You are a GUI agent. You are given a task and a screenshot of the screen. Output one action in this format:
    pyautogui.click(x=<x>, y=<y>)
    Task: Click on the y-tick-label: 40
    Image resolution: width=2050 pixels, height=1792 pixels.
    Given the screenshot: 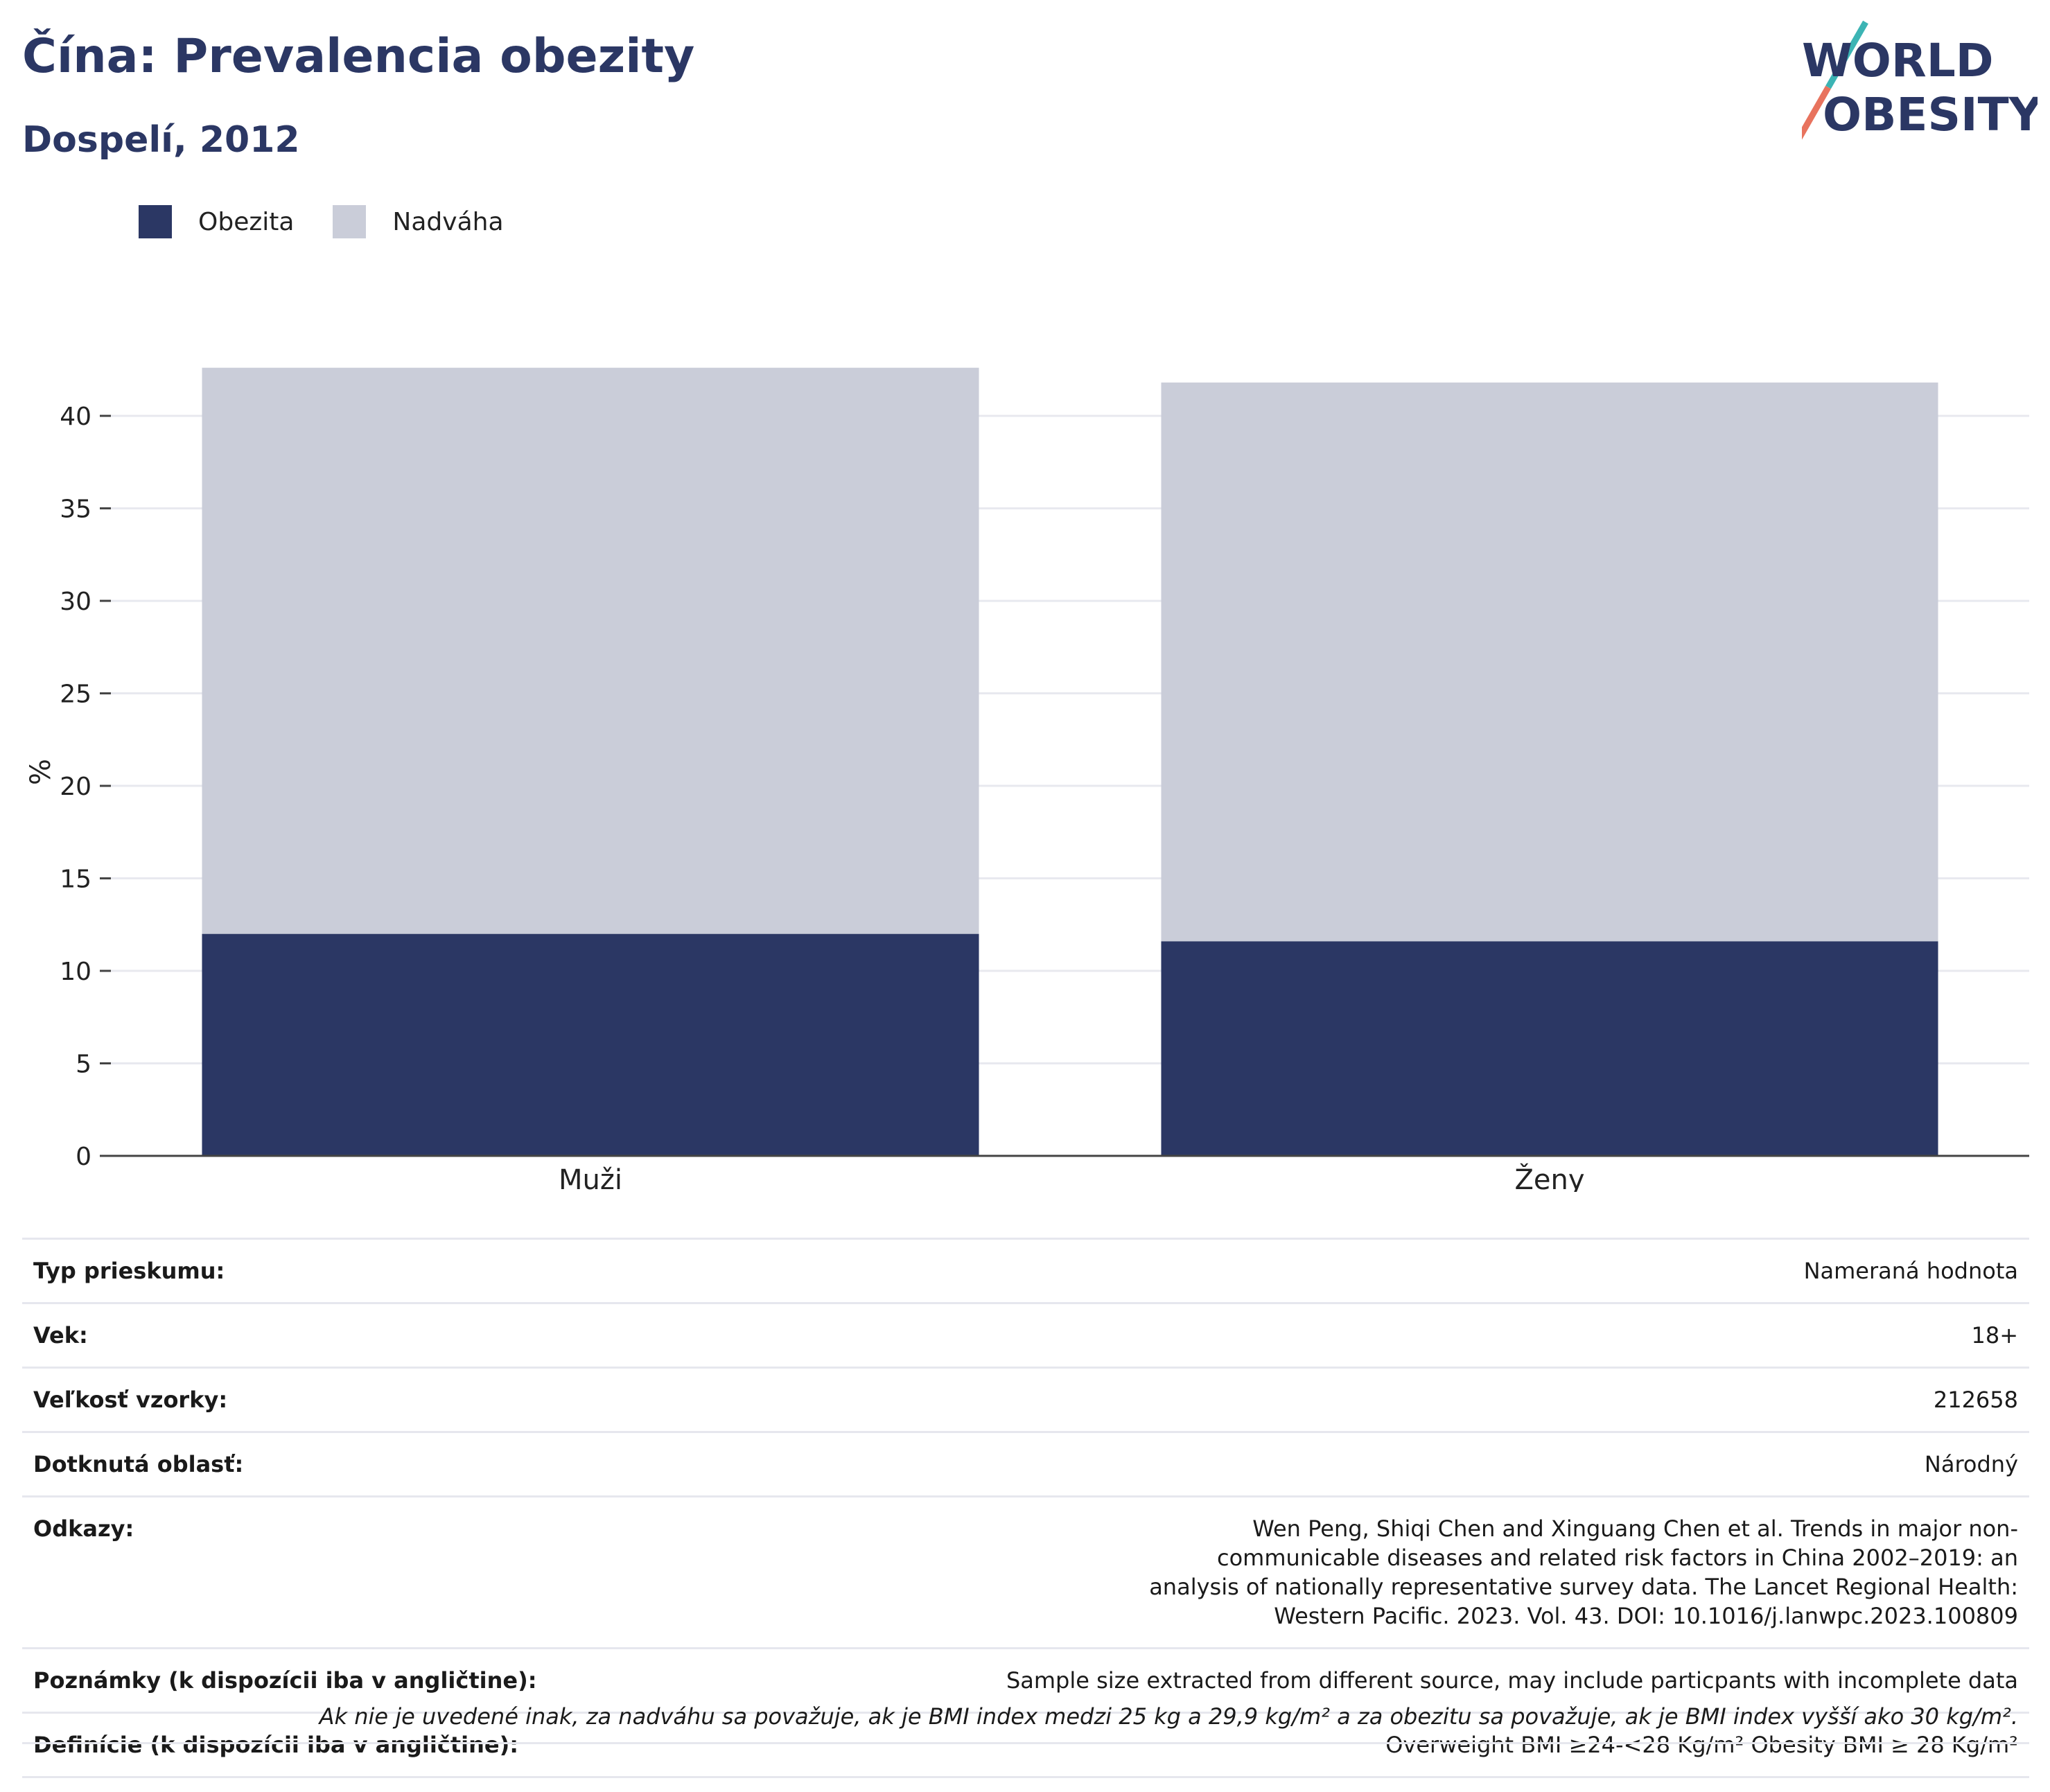 What is the action you would take?
    pyautogui.click(x=75, y=417)
    